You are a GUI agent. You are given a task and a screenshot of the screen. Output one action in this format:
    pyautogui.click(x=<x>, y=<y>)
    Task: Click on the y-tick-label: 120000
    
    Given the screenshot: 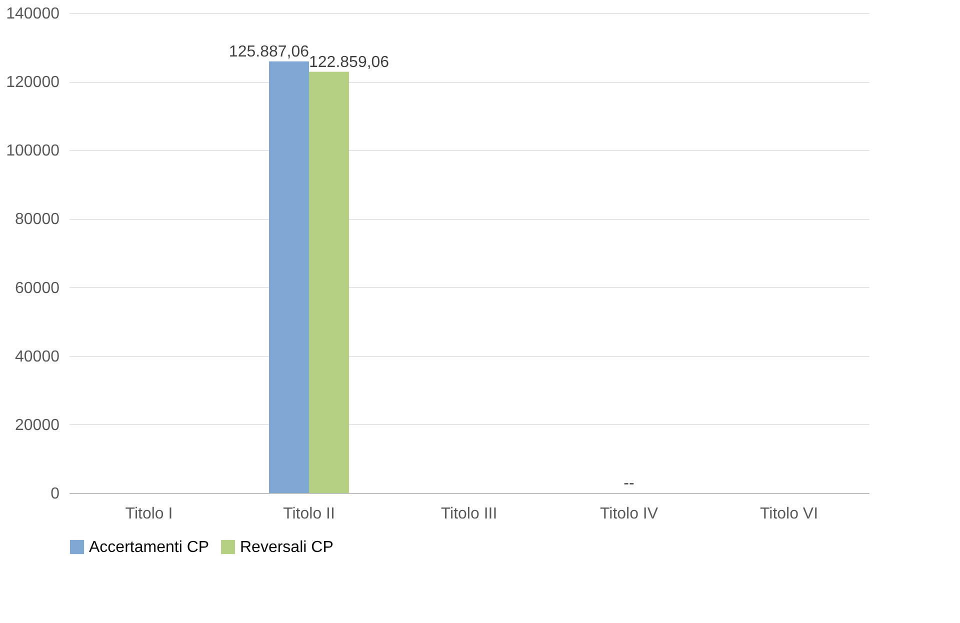 What is the action you would take?
    pyautogui.click(x=33, y=83)
    